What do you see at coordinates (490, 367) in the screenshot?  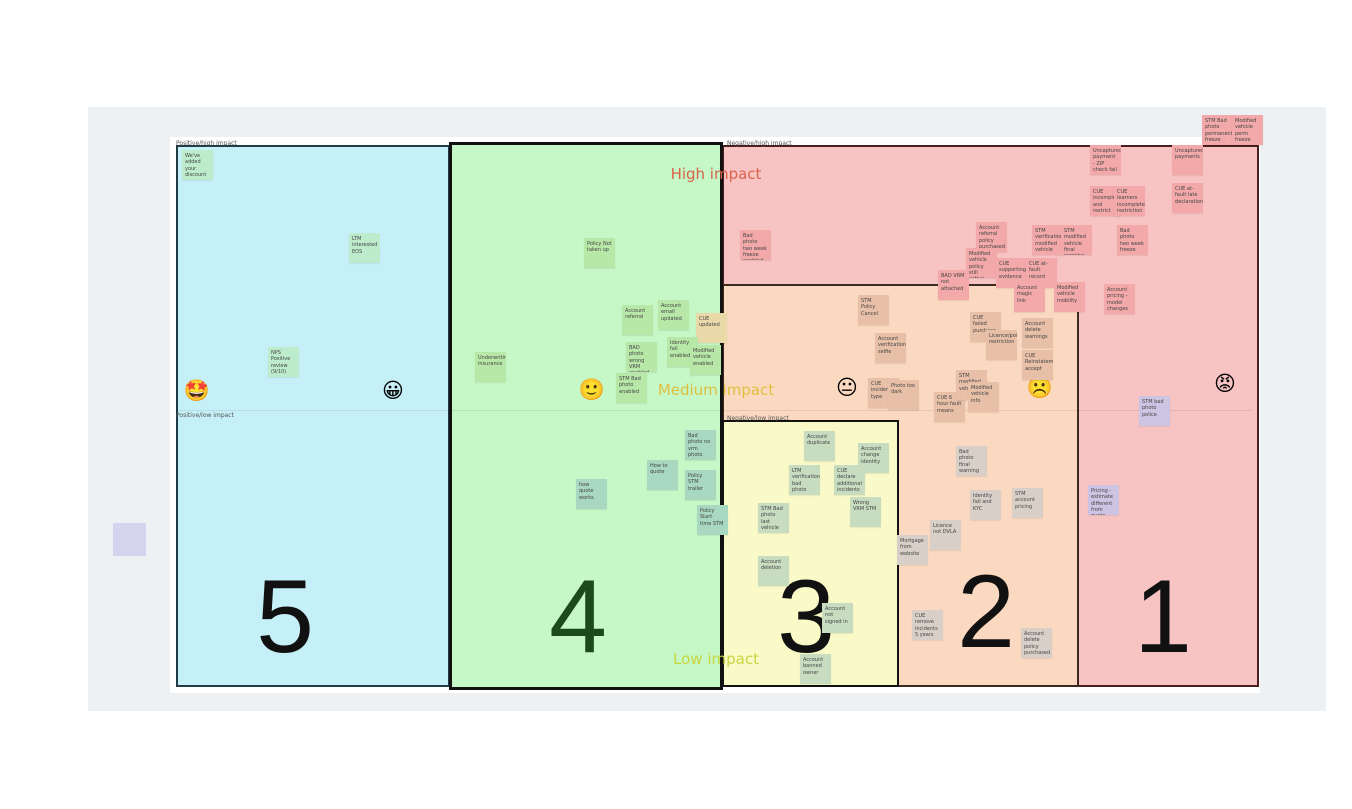 I see `sticky-note: Underwriting insurance` at bounding box center [490, 367].